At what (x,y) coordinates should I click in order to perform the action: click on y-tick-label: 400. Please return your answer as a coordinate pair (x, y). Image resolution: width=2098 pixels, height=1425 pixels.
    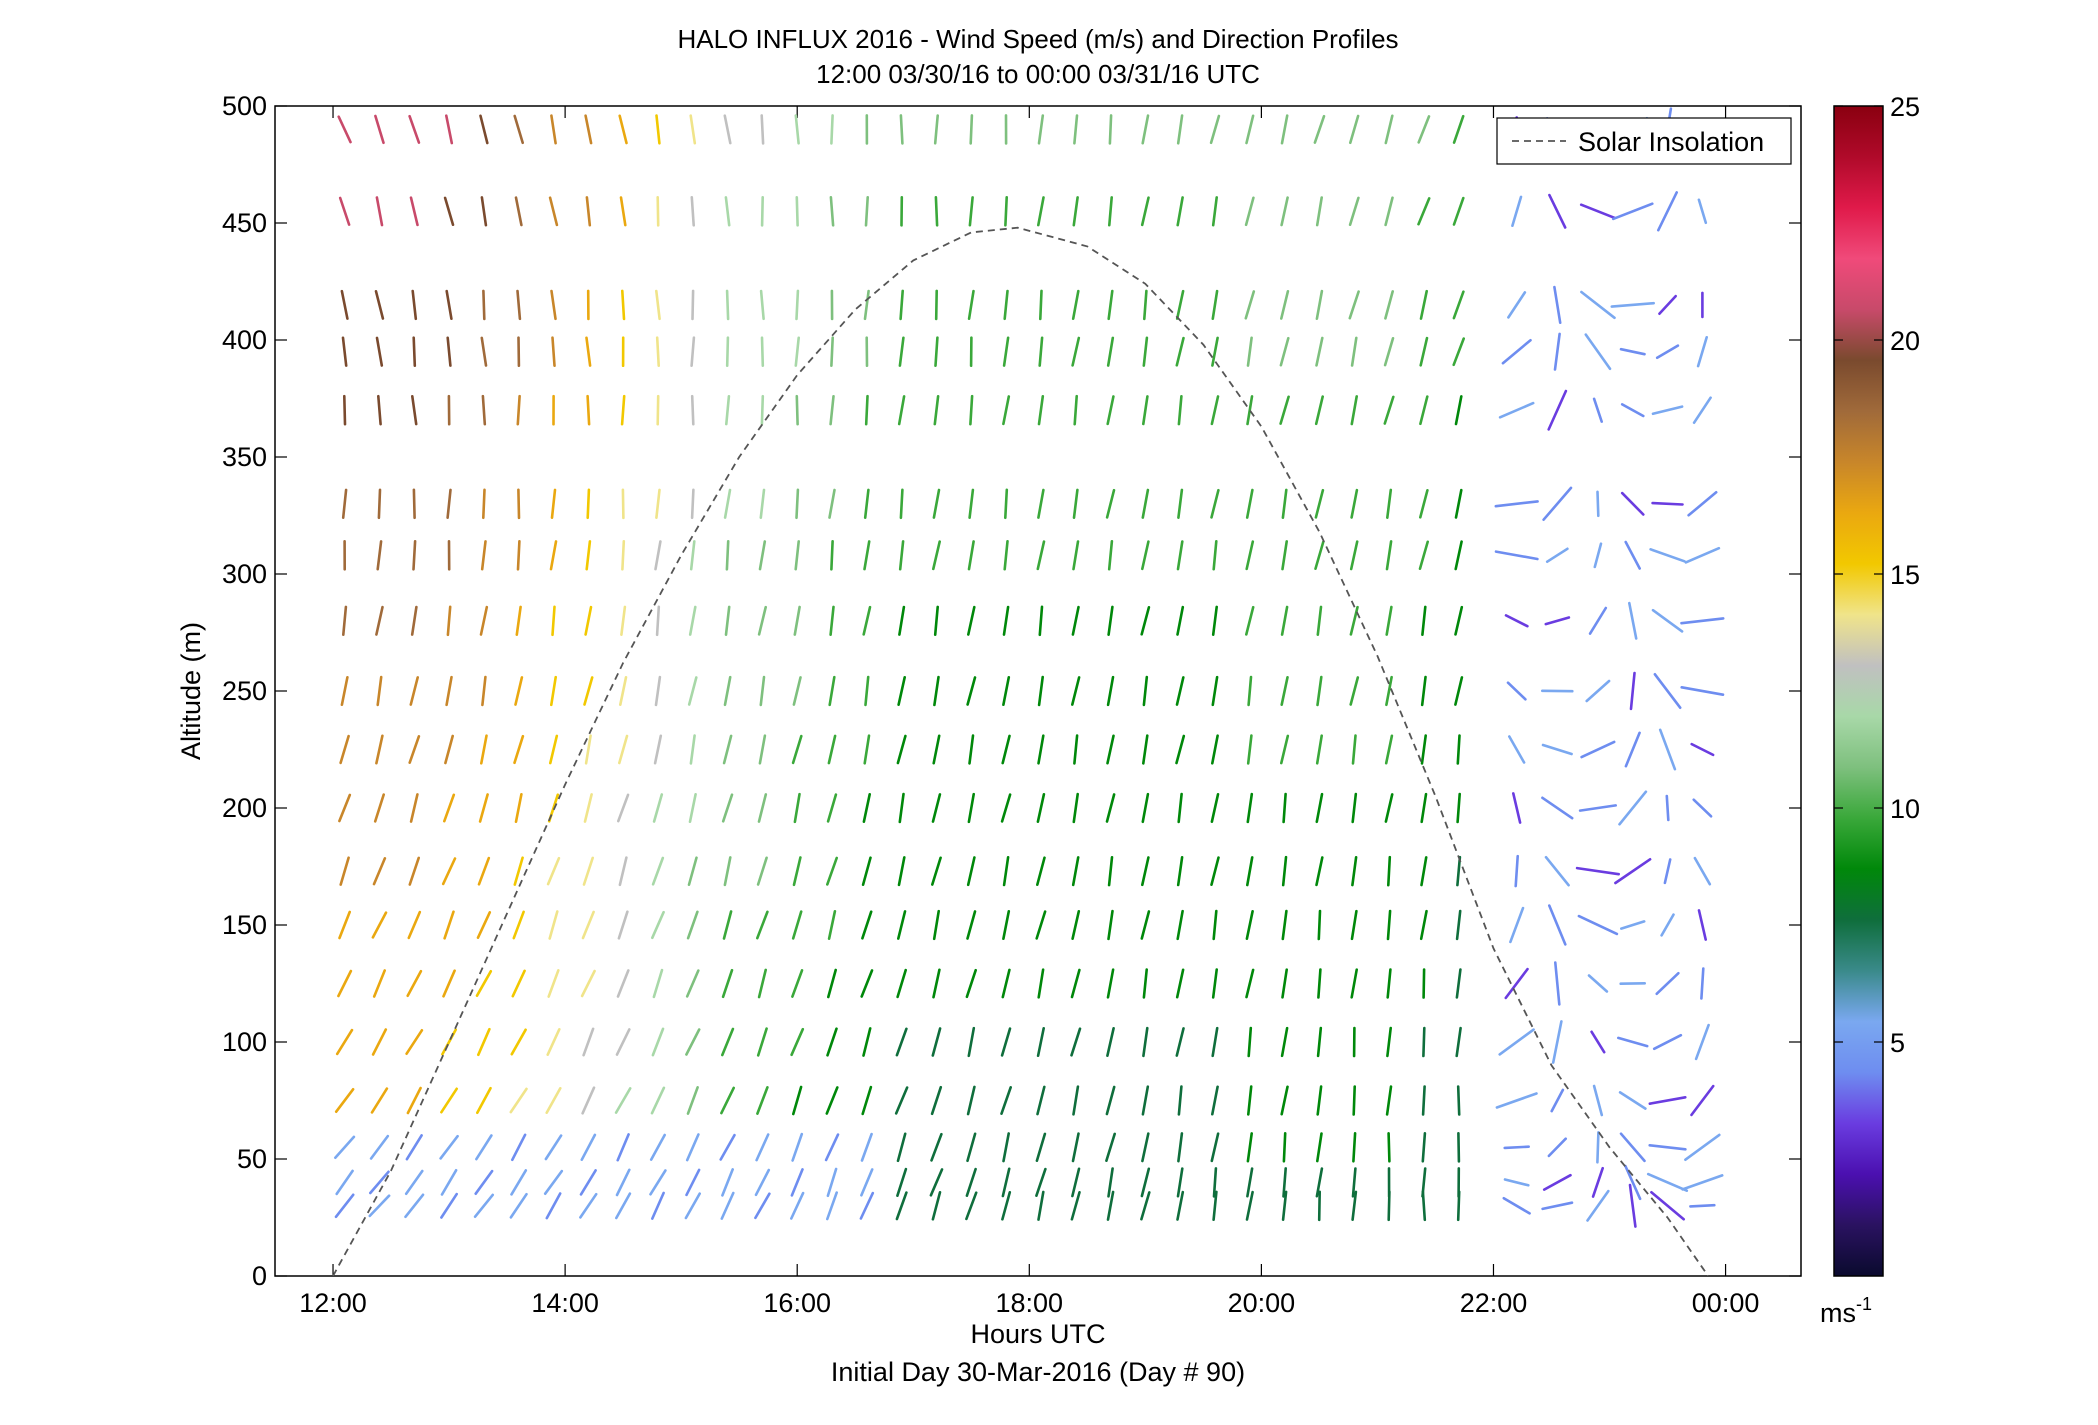
    Looking at the image, I should click on (244, 340).